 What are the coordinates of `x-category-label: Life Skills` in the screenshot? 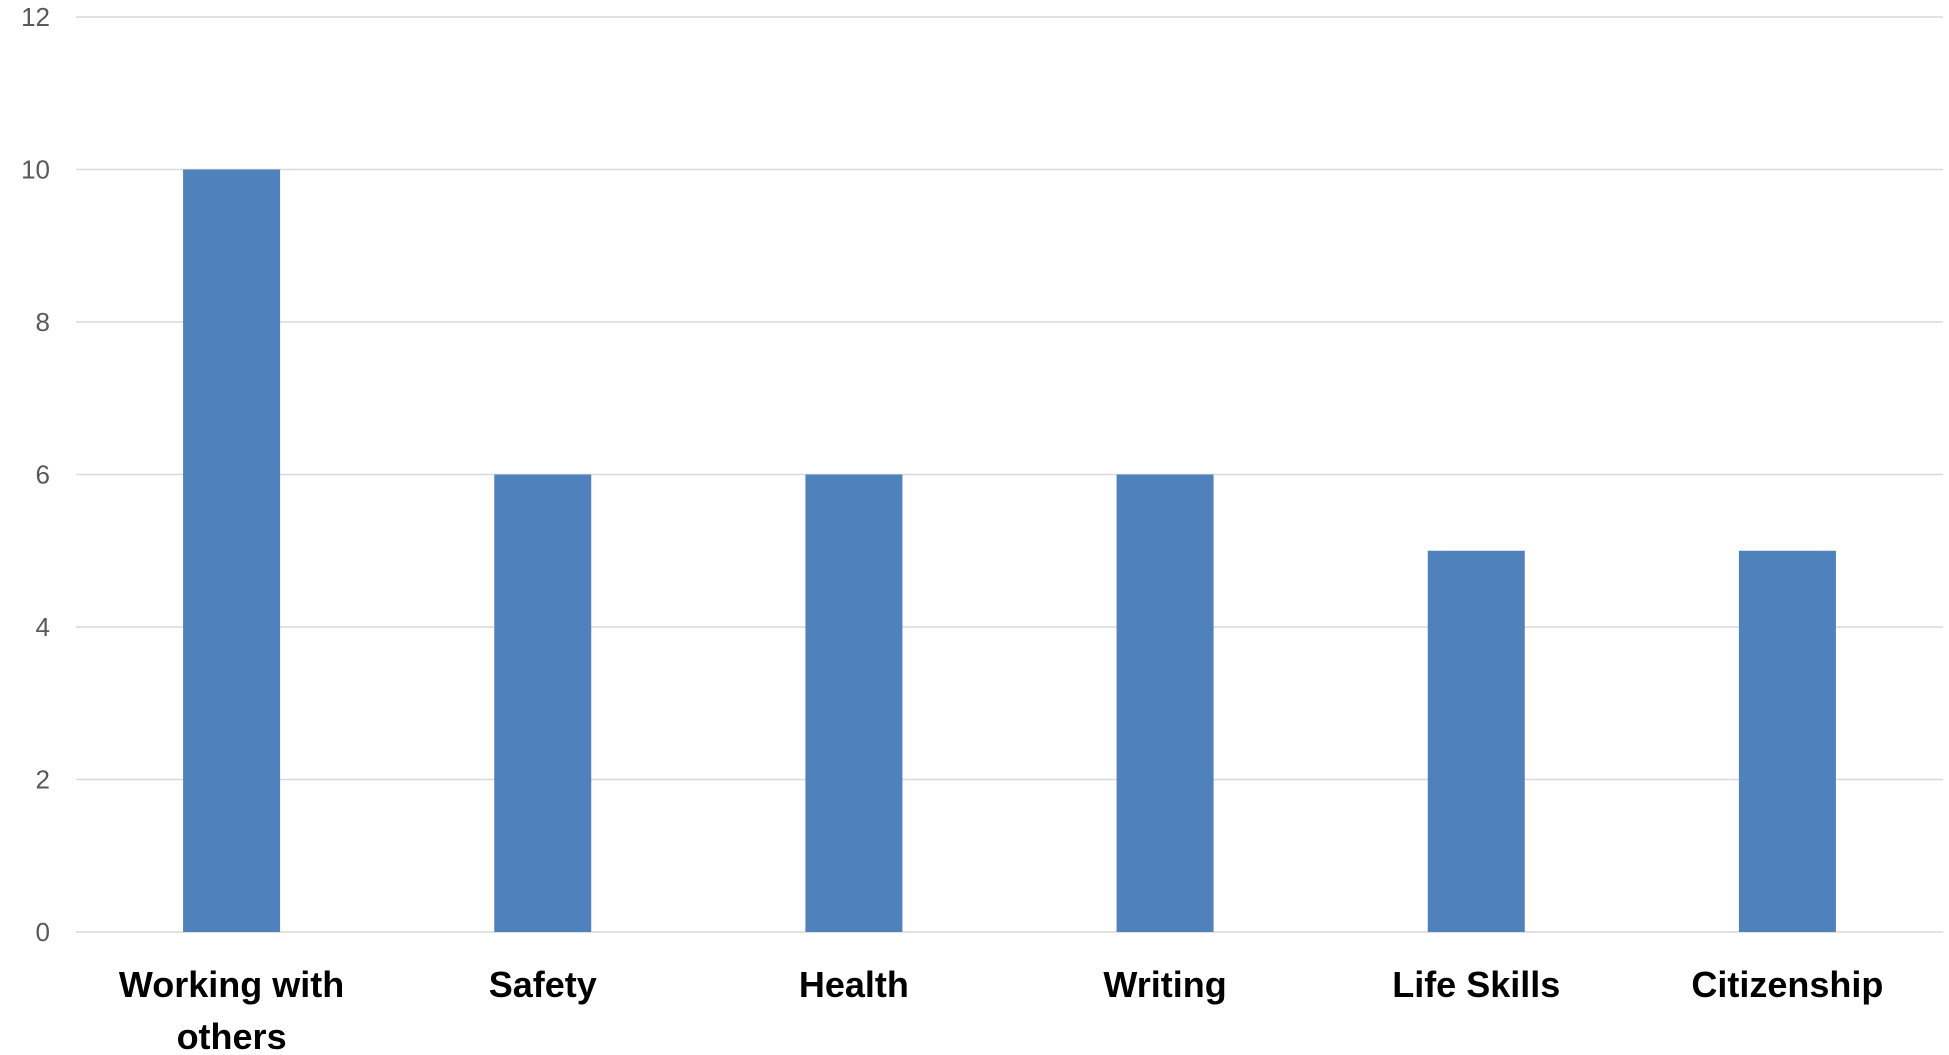 It's located at (1476, 984).